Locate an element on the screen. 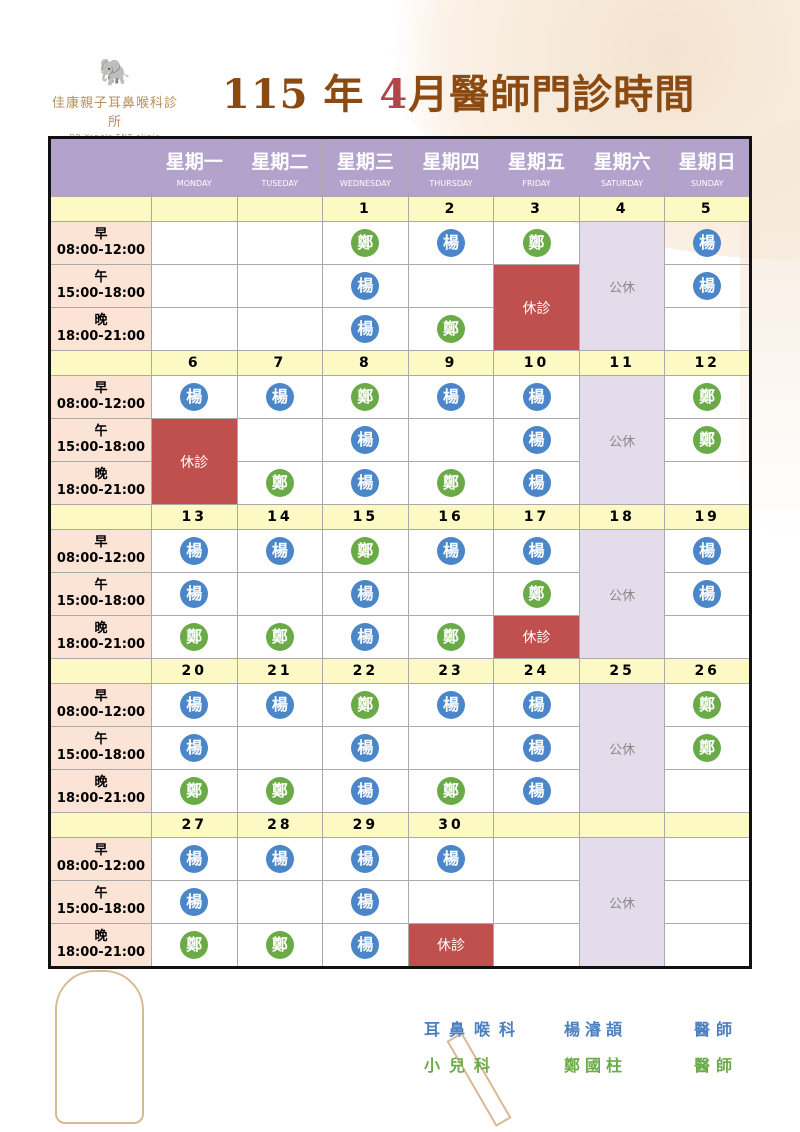 This screenshot has width=800, height=1132. date-cell: 15 is located at coordinates (365, 517).